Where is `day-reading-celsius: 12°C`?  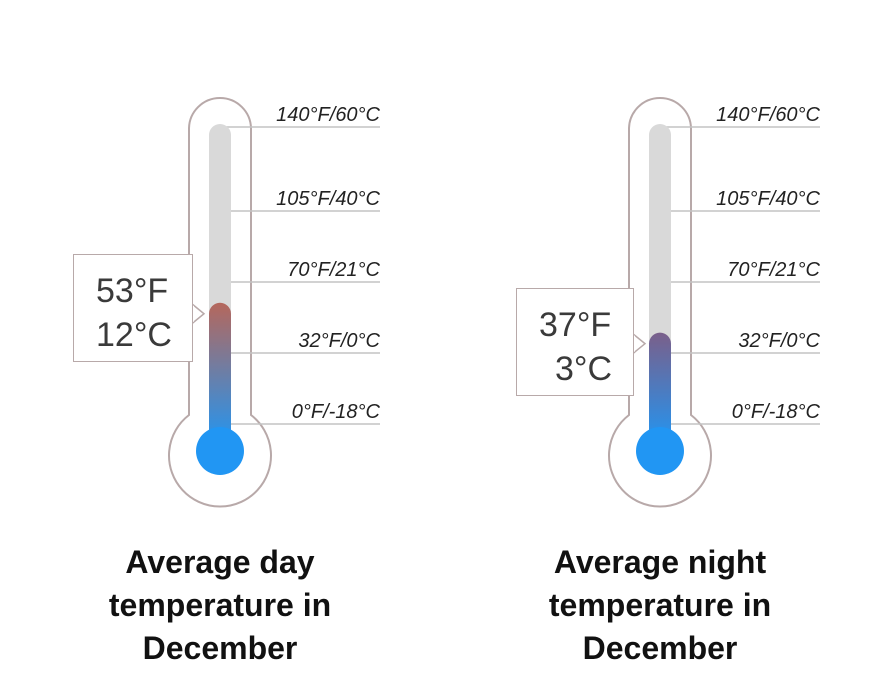
day-reading-celsius: 12°C is located at coordinates (134, 335).